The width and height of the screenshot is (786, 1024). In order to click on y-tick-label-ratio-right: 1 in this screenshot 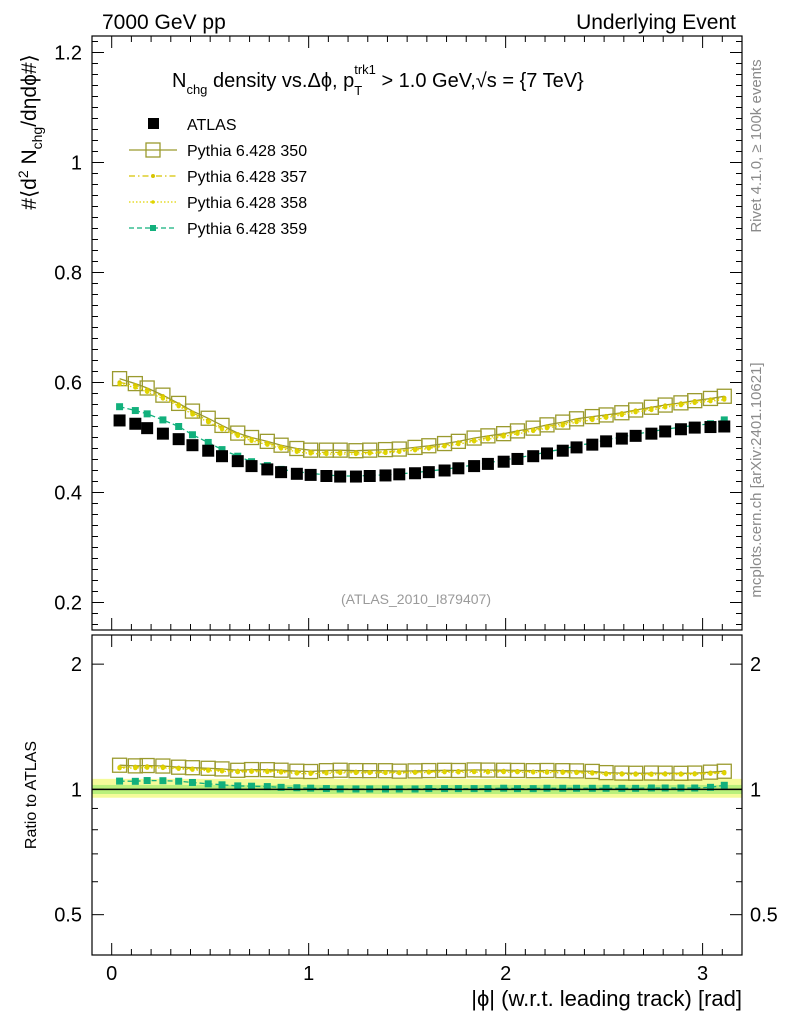, I will do `click(755, 790)`.